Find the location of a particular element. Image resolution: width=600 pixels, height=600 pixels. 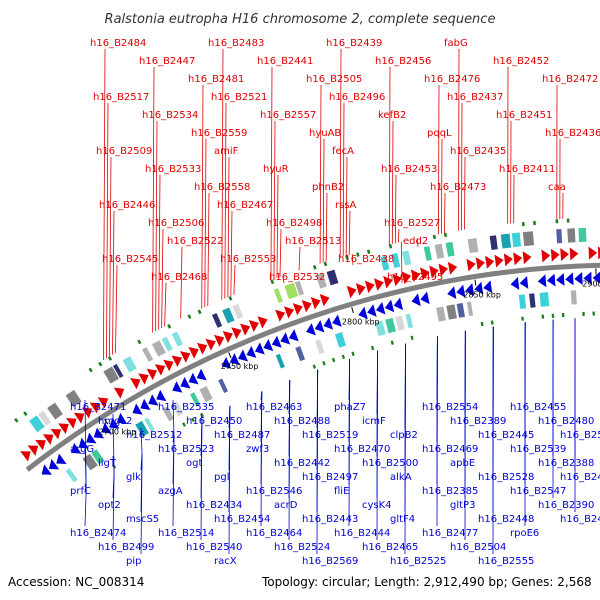

forward-gene-label: h16_B2476 is located at coordinates (452, 79).